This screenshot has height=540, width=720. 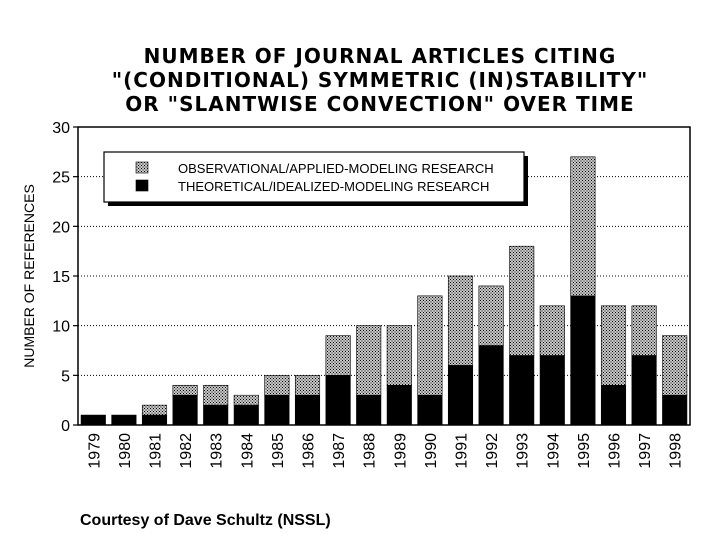 What do you see at coordinates (400, 451) in the screenshot?
I see `x-tick-label: 1989` at bounding box center [400, 451].